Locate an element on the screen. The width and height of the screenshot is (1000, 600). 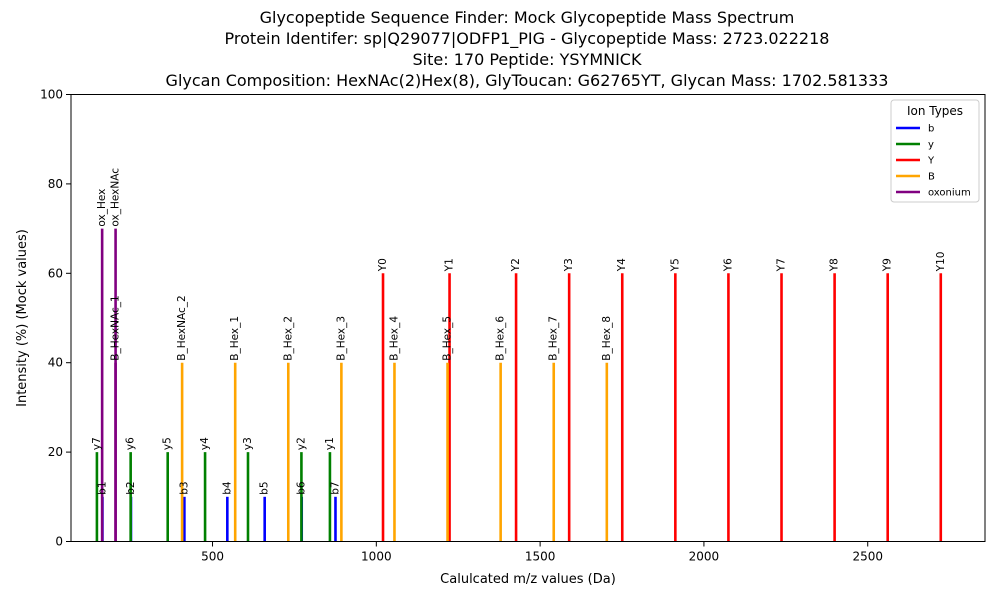
x-tick-label: 2000 is located at coordinates (704, 557).